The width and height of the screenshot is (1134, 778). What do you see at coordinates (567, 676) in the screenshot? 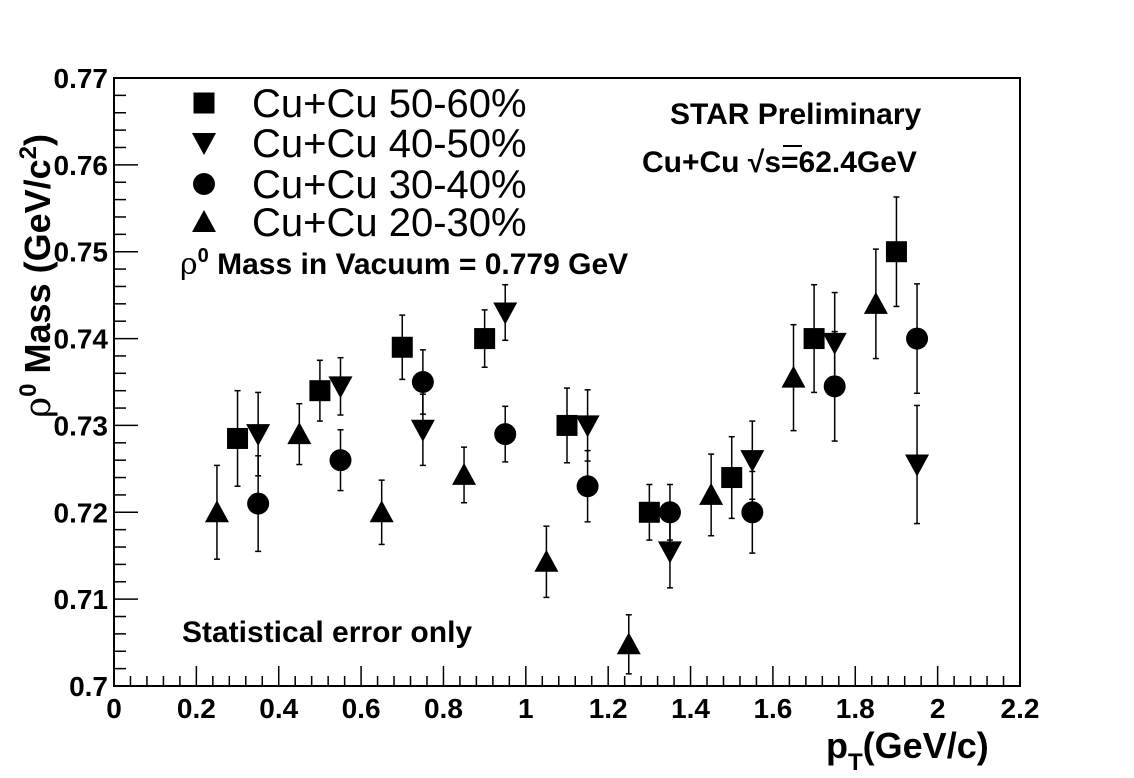
I see `x-axis-ticks` at bounding box center [567, 676].